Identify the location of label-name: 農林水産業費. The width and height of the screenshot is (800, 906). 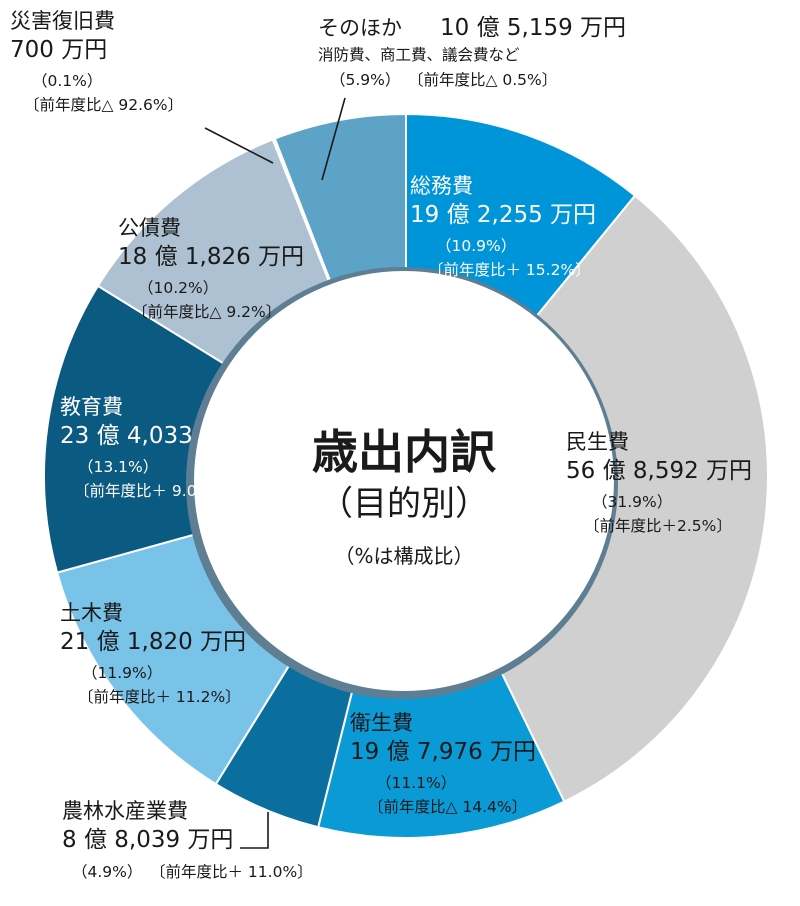
(125, 811).